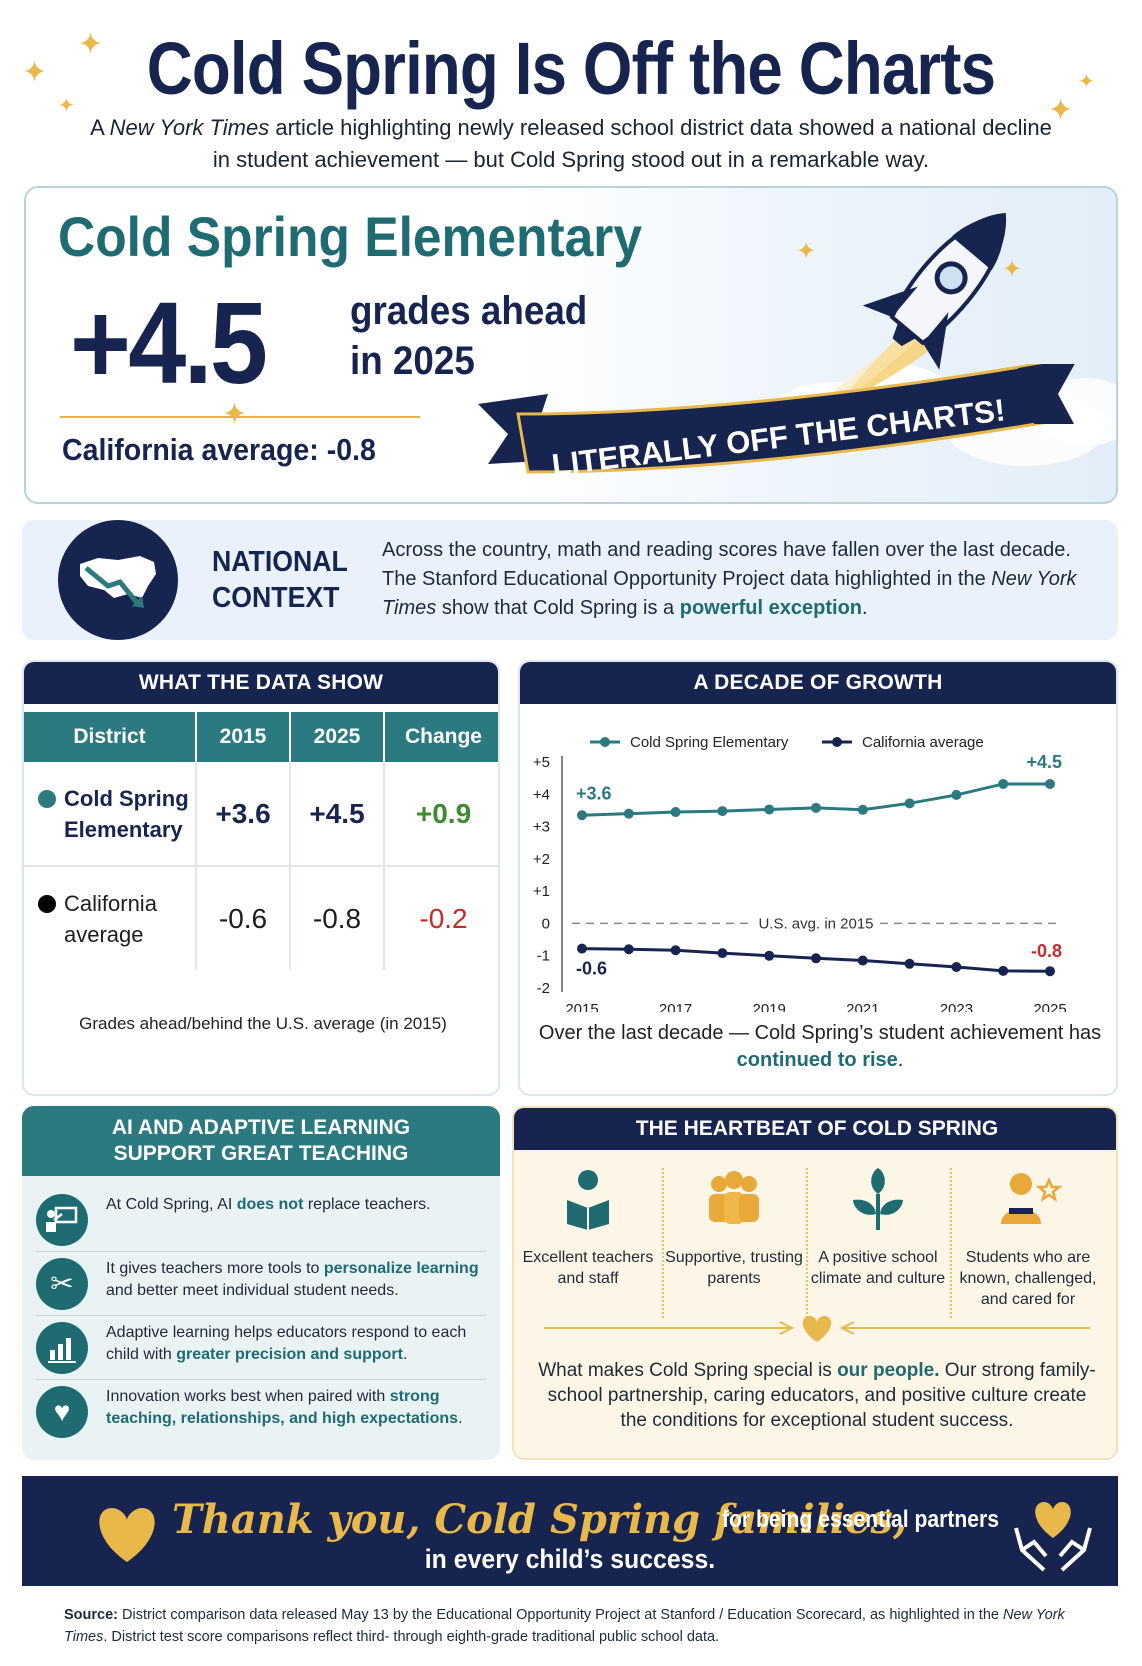  I want to click on heartbeat-text-part: What makes Cold Spring special is, so click(688, 1370).